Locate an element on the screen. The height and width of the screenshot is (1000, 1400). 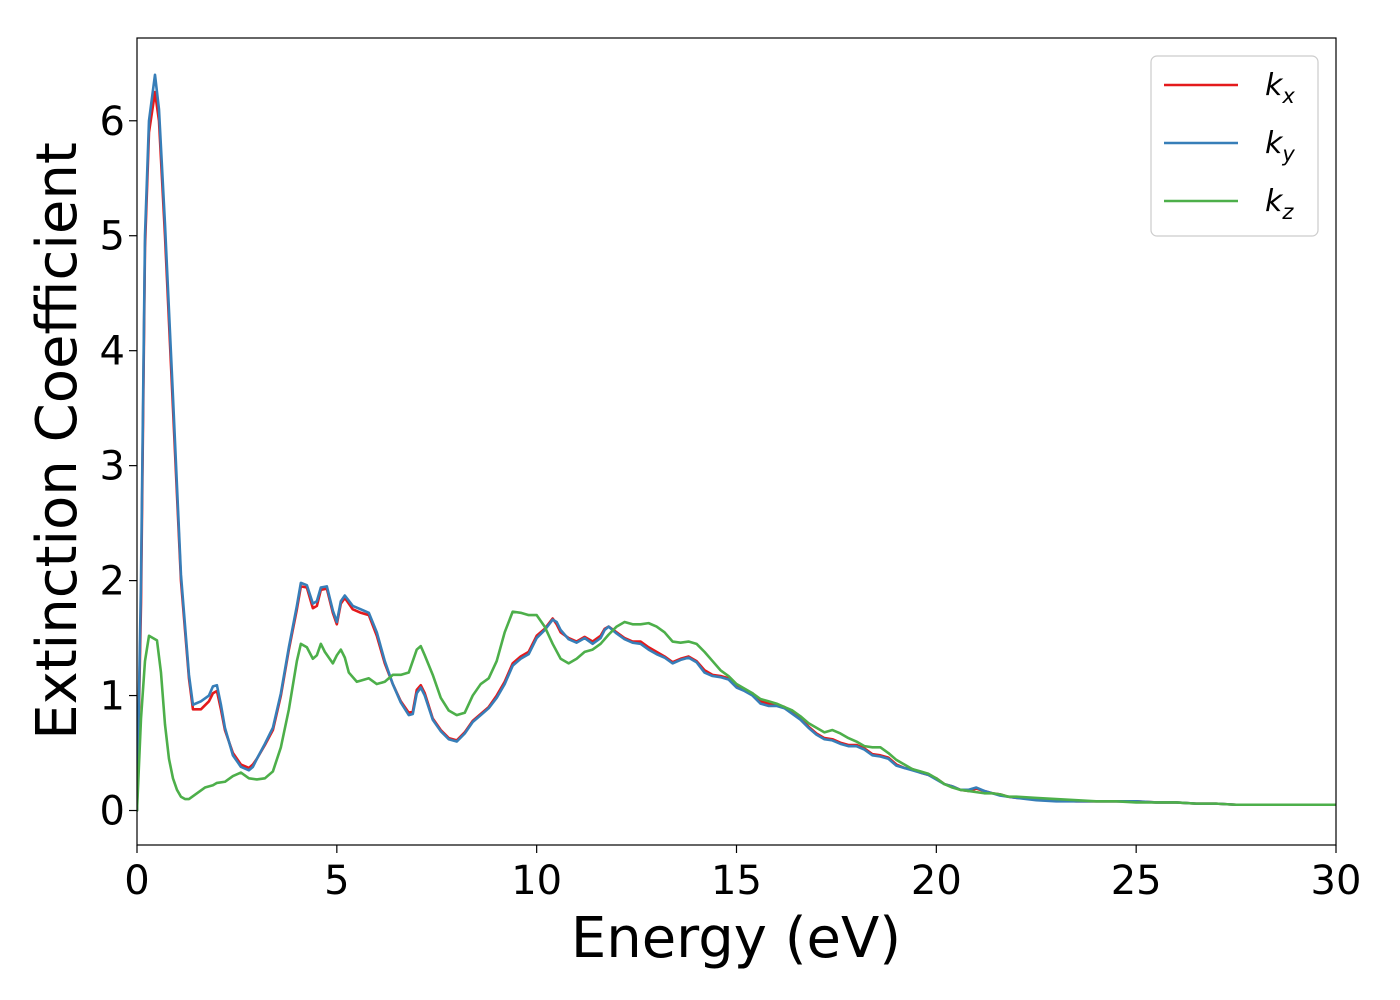
x-tick-label: 0 is located at coordinates (136, 881).